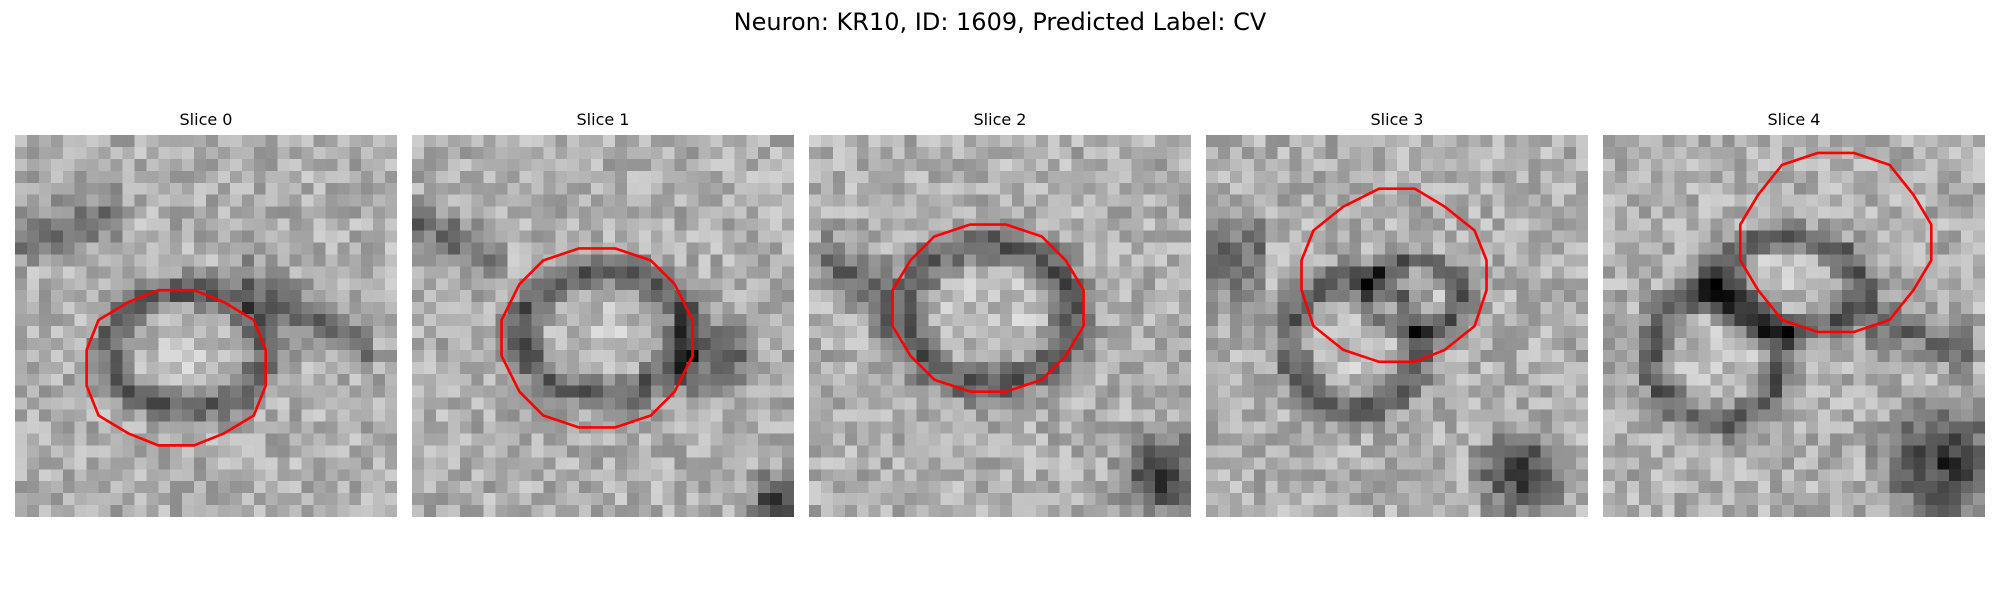 The image size is (2000, 600). Describe the element at coordinates (1397, 119) in the screenshot. I see `slice-title: Slice 3` at that location.